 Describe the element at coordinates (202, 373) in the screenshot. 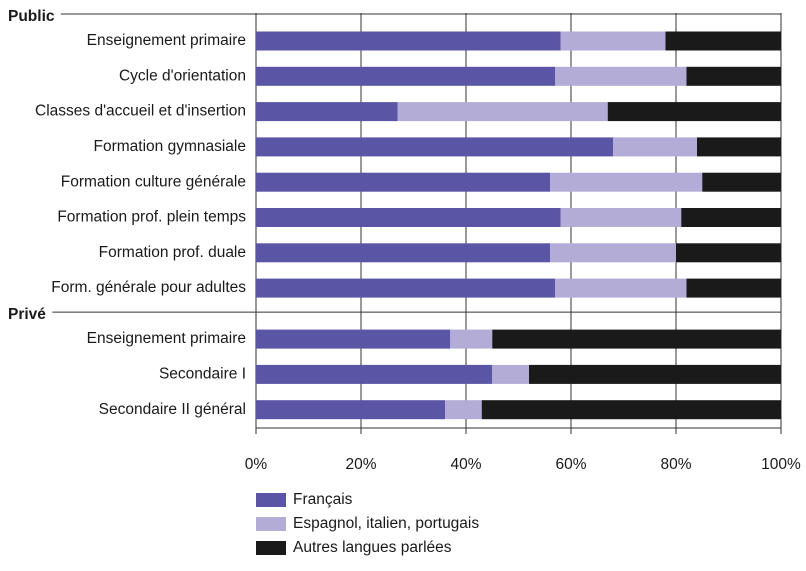

I see `y-tick-label: Secondaire I` at that location.